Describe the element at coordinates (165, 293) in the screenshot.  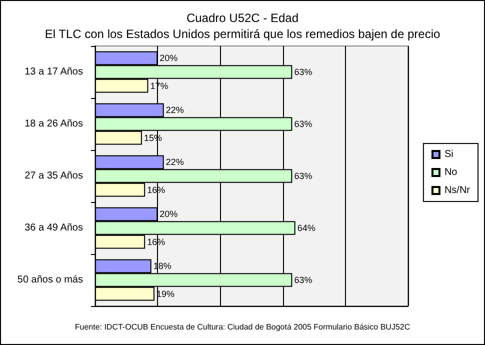
I see `data-label: 19%` at that location.